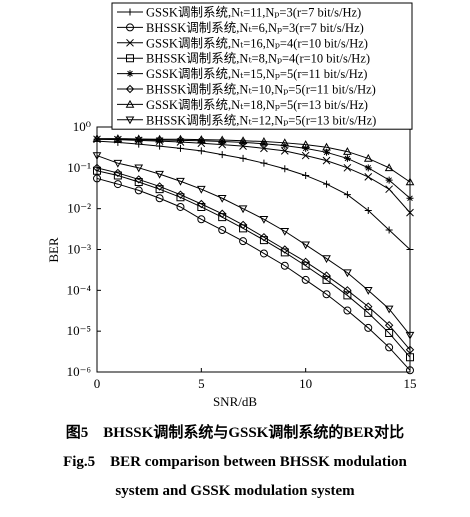  What do you see at coordinates (305, 383) in the screenshot?
I see `x-tick-label: 10` at bounding box center [305, 383].